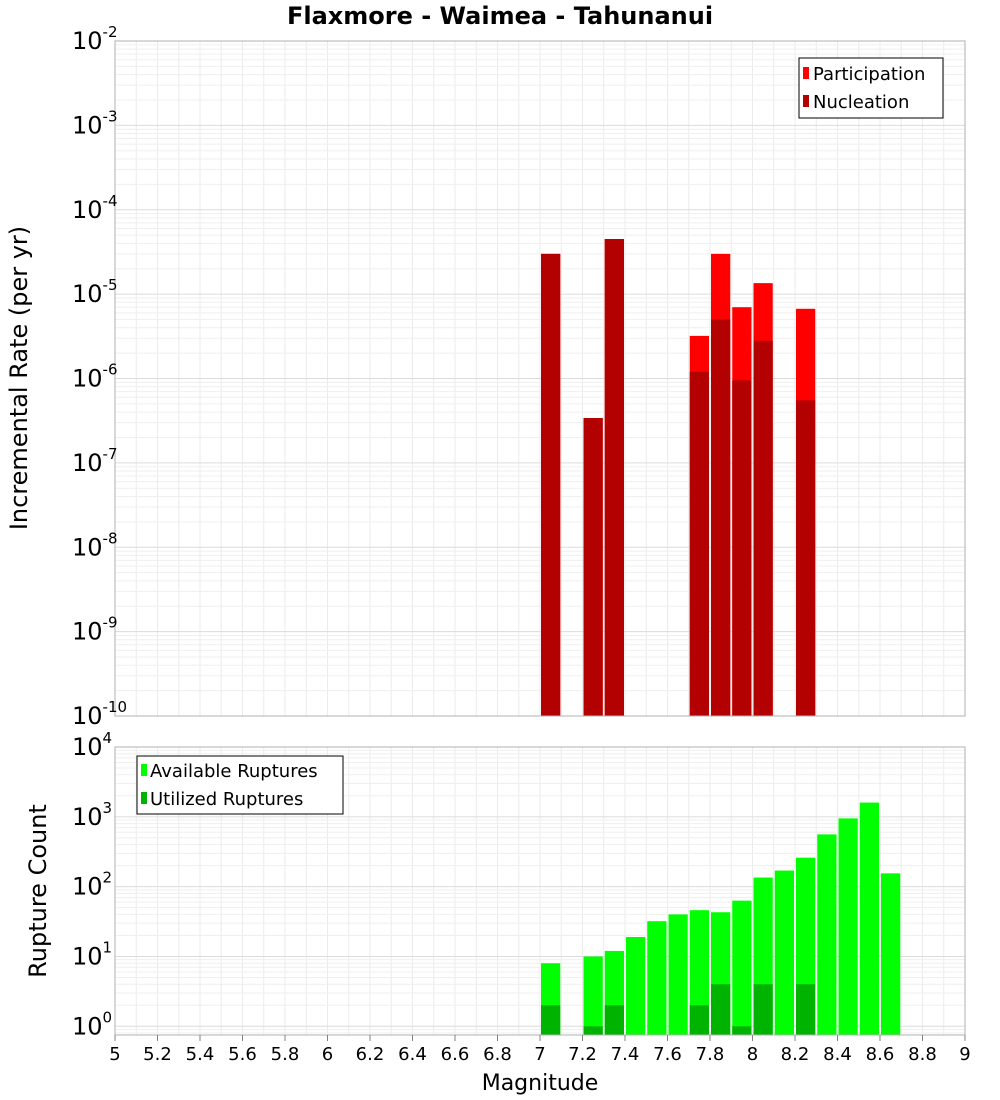 Image resolution: width=1000 pixels, height=1100 pixels. I want to click on x-tick-label: 7.2, so click(582, 1054).